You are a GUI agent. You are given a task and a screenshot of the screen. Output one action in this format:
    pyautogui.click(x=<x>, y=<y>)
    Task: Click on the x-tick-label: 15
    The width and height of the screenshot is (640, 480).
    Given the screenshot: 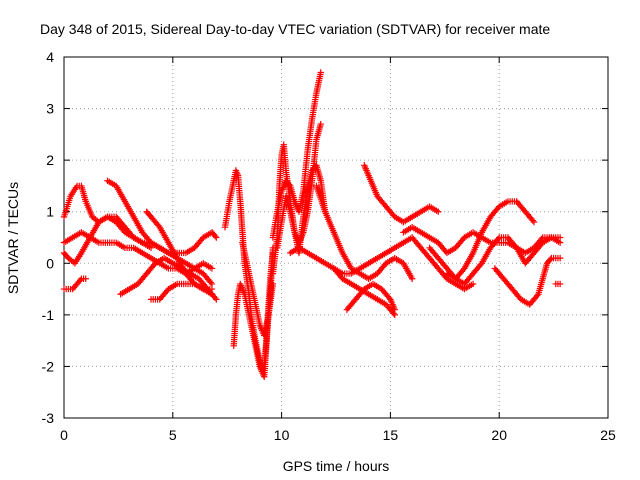 What is the action you would take?
    pyautogui.click(x=391, y=435)
    